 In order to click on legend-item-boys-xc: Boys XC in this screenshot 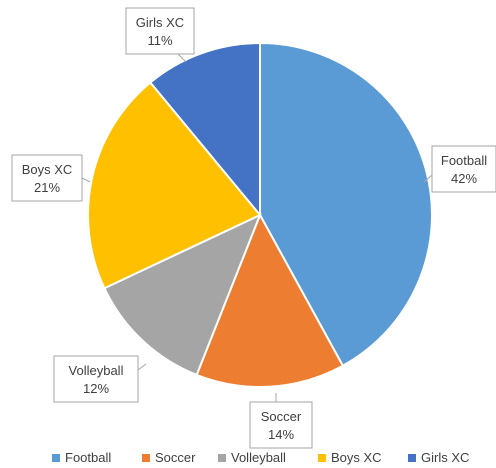, I will do `click(350, 457)`.